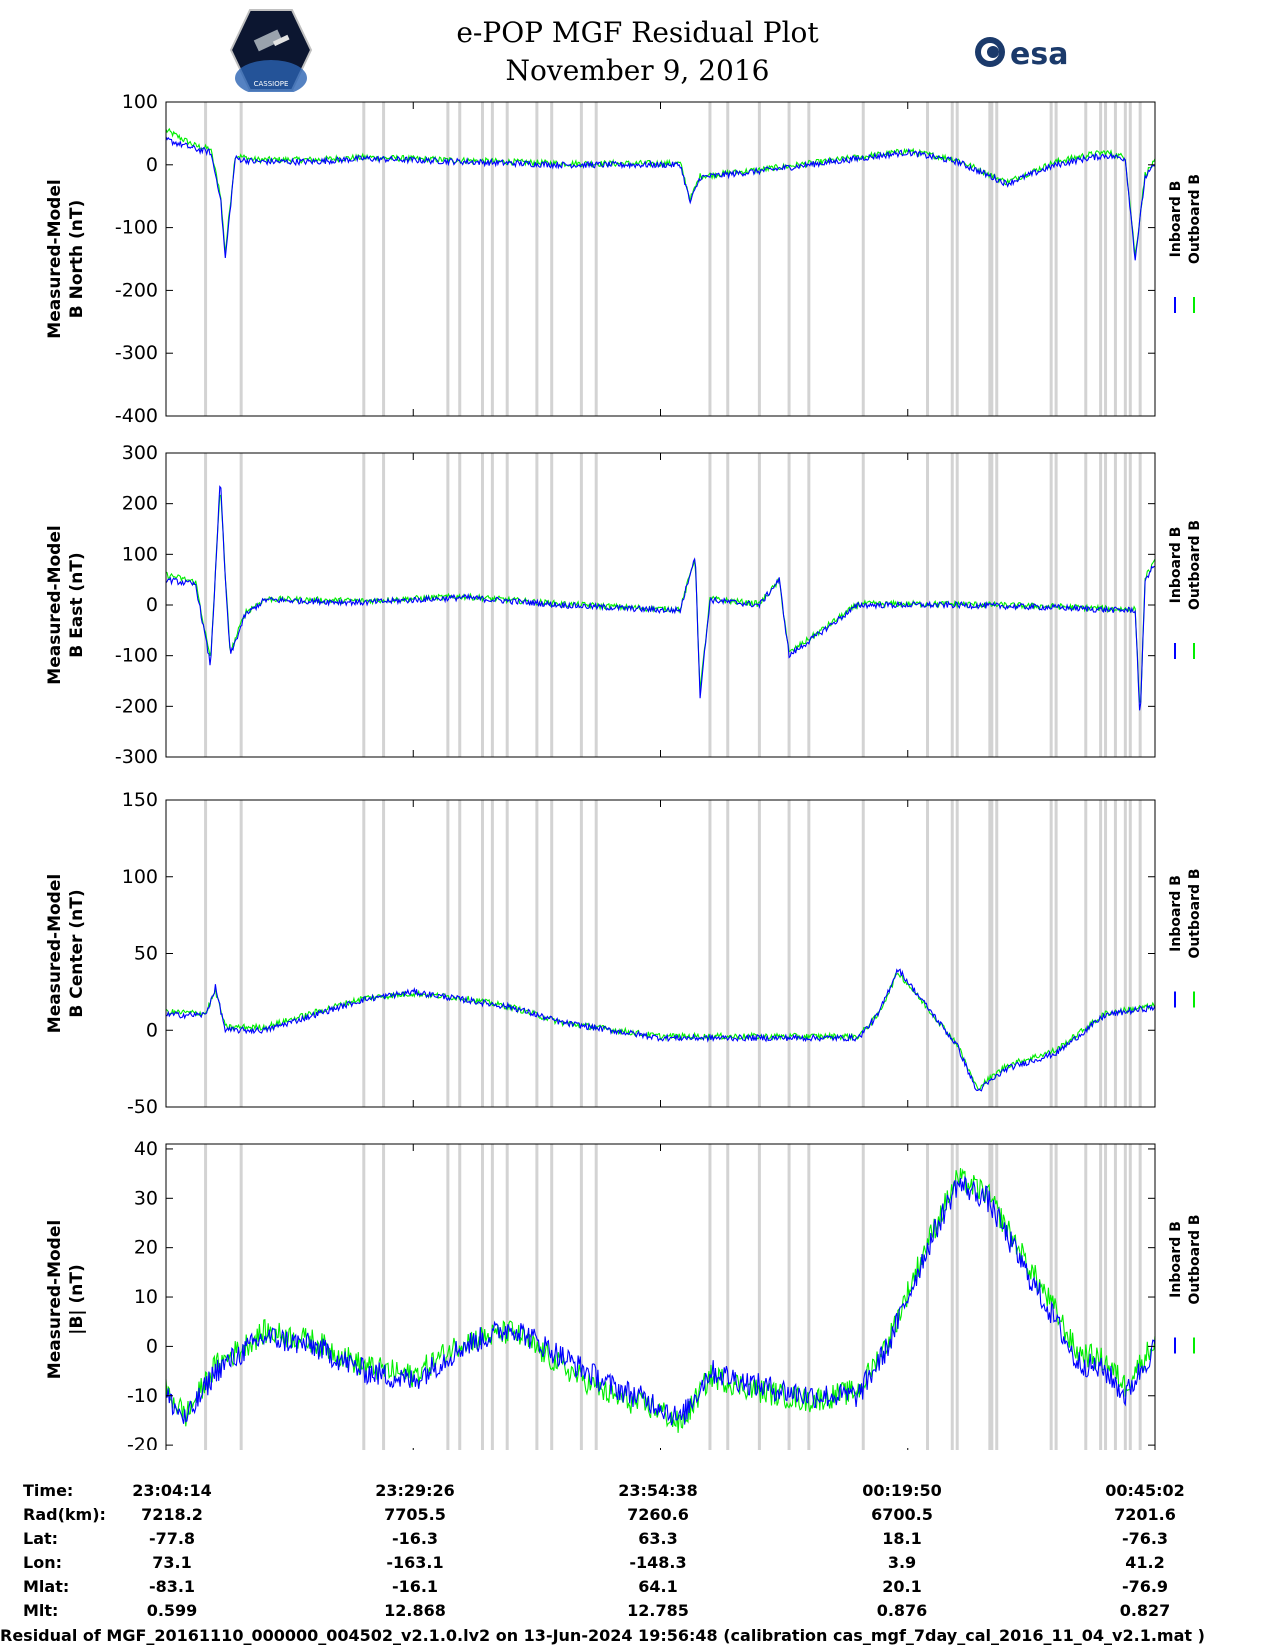 This screenshot has width=1275, height=1650. Describe the element at coordinates (902, 1586) in the screenshot. I see `info-cell-c4-mlat: 20.1` at that location.